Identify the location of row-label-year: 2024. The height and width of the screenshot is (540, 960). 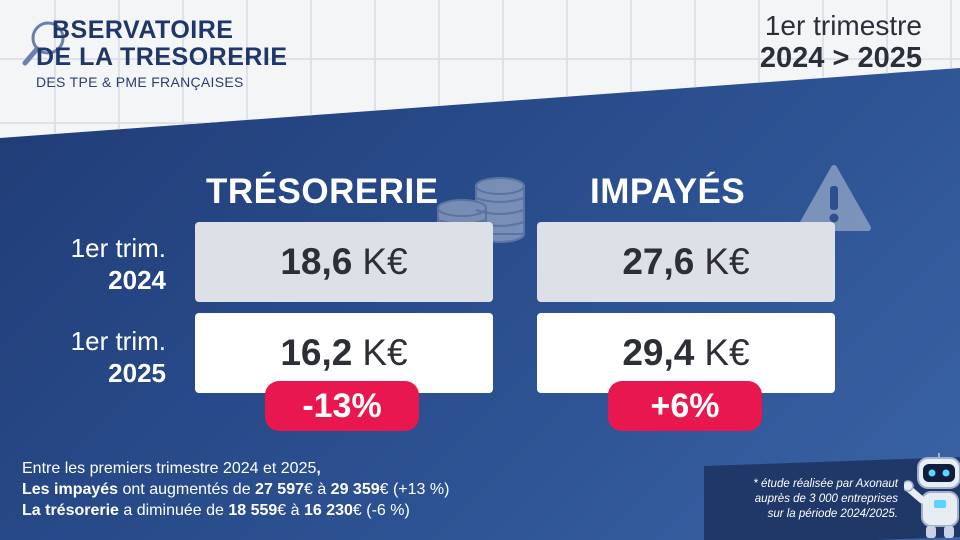
(137, 280).